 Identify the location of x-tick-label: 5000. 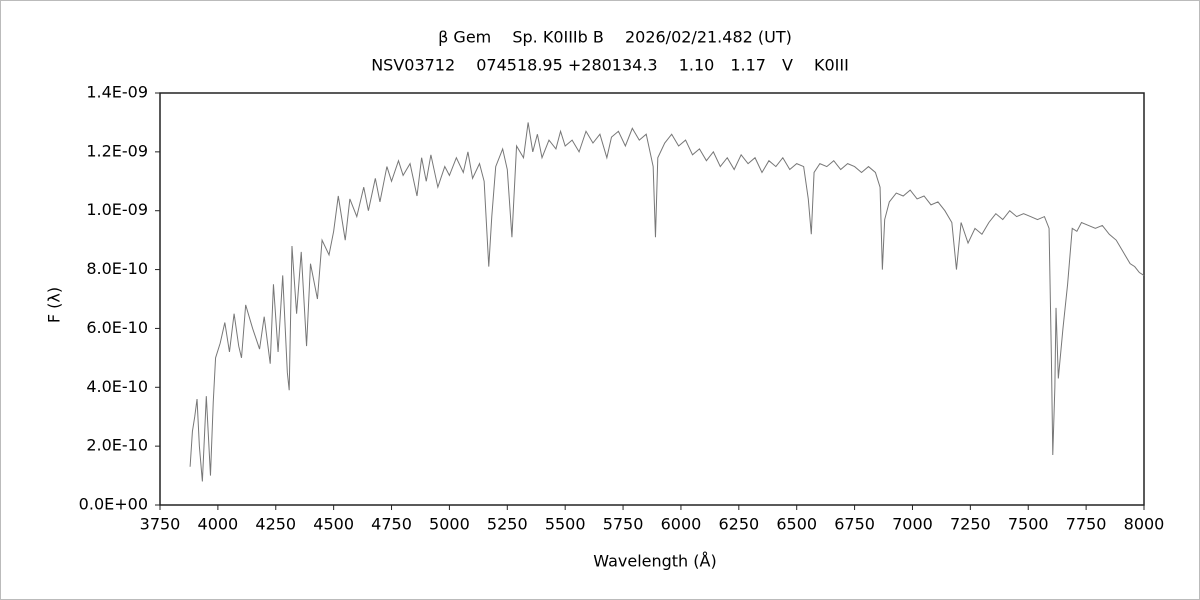
(449, 524).